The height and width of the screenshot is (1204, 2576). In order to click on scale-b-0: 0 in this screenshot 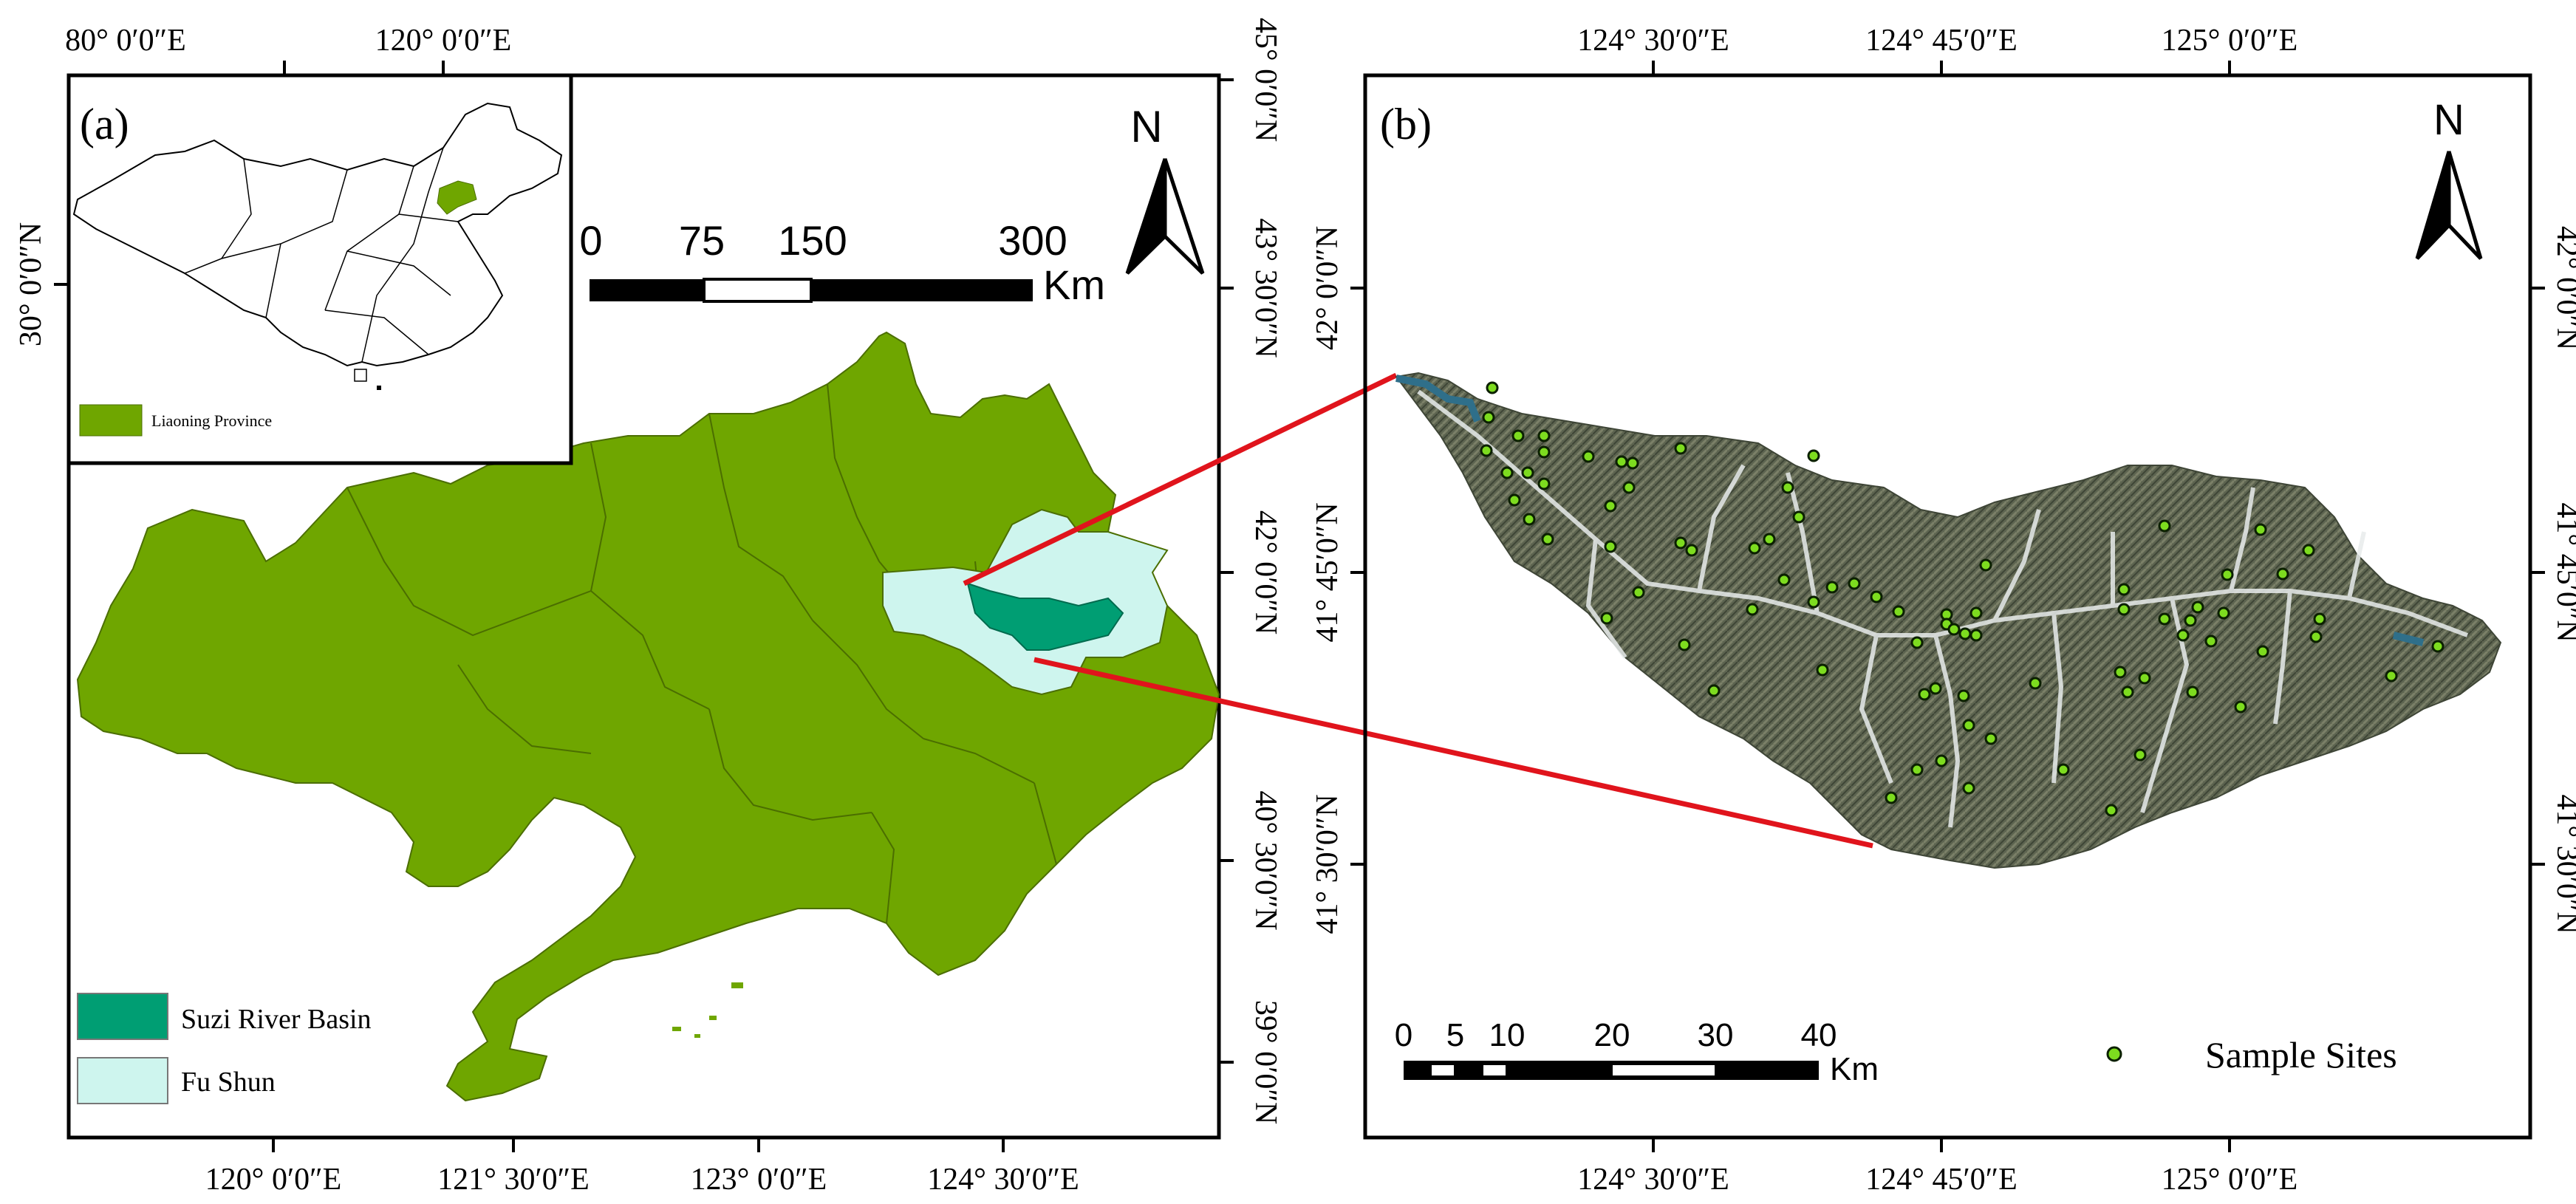, I will do `click(1403, 1035)`.